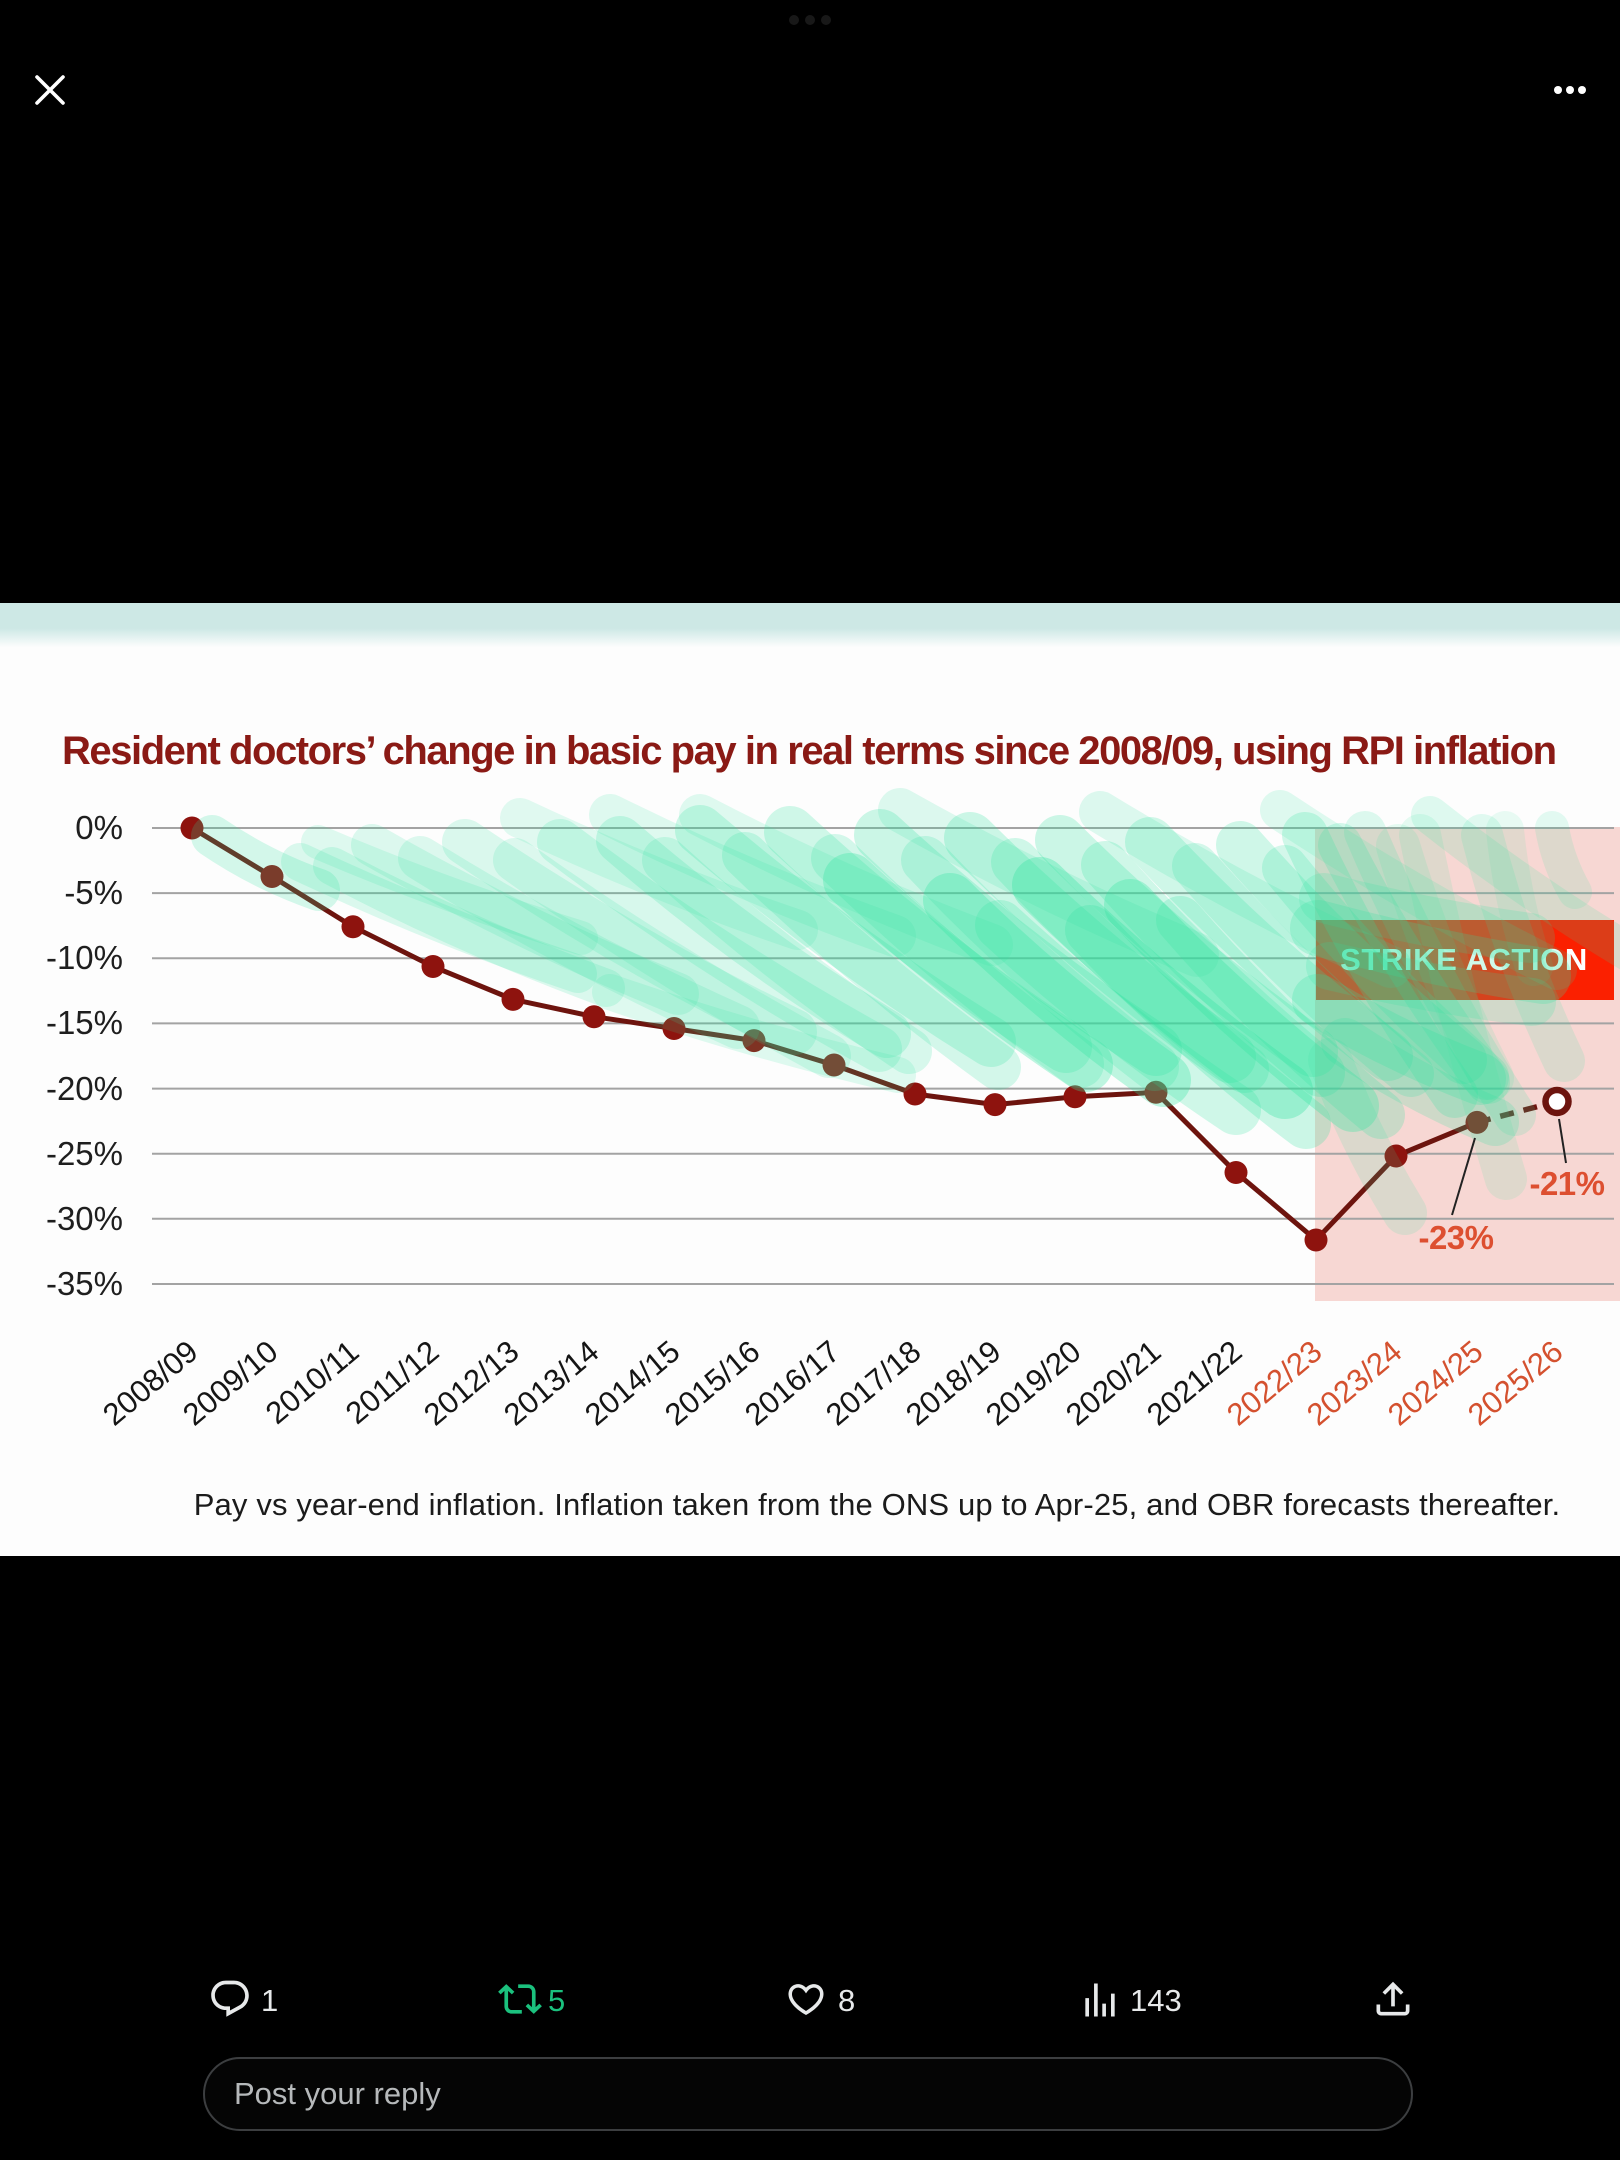  I want to click on svg-text: 0%, so click(99, 827).